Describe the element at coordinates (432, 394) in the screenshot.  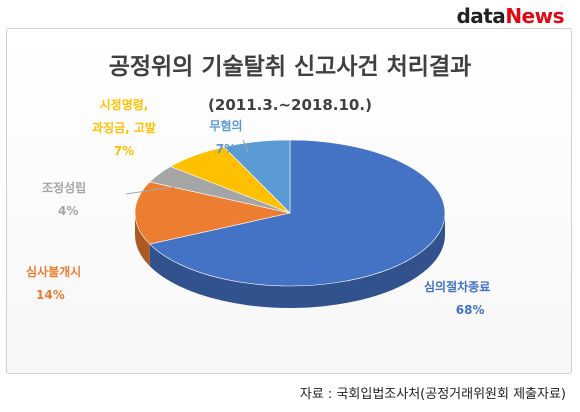
I see `source-note: 자료 : 국회입법조사처(공정거래위원회 제출자료)` at that location.